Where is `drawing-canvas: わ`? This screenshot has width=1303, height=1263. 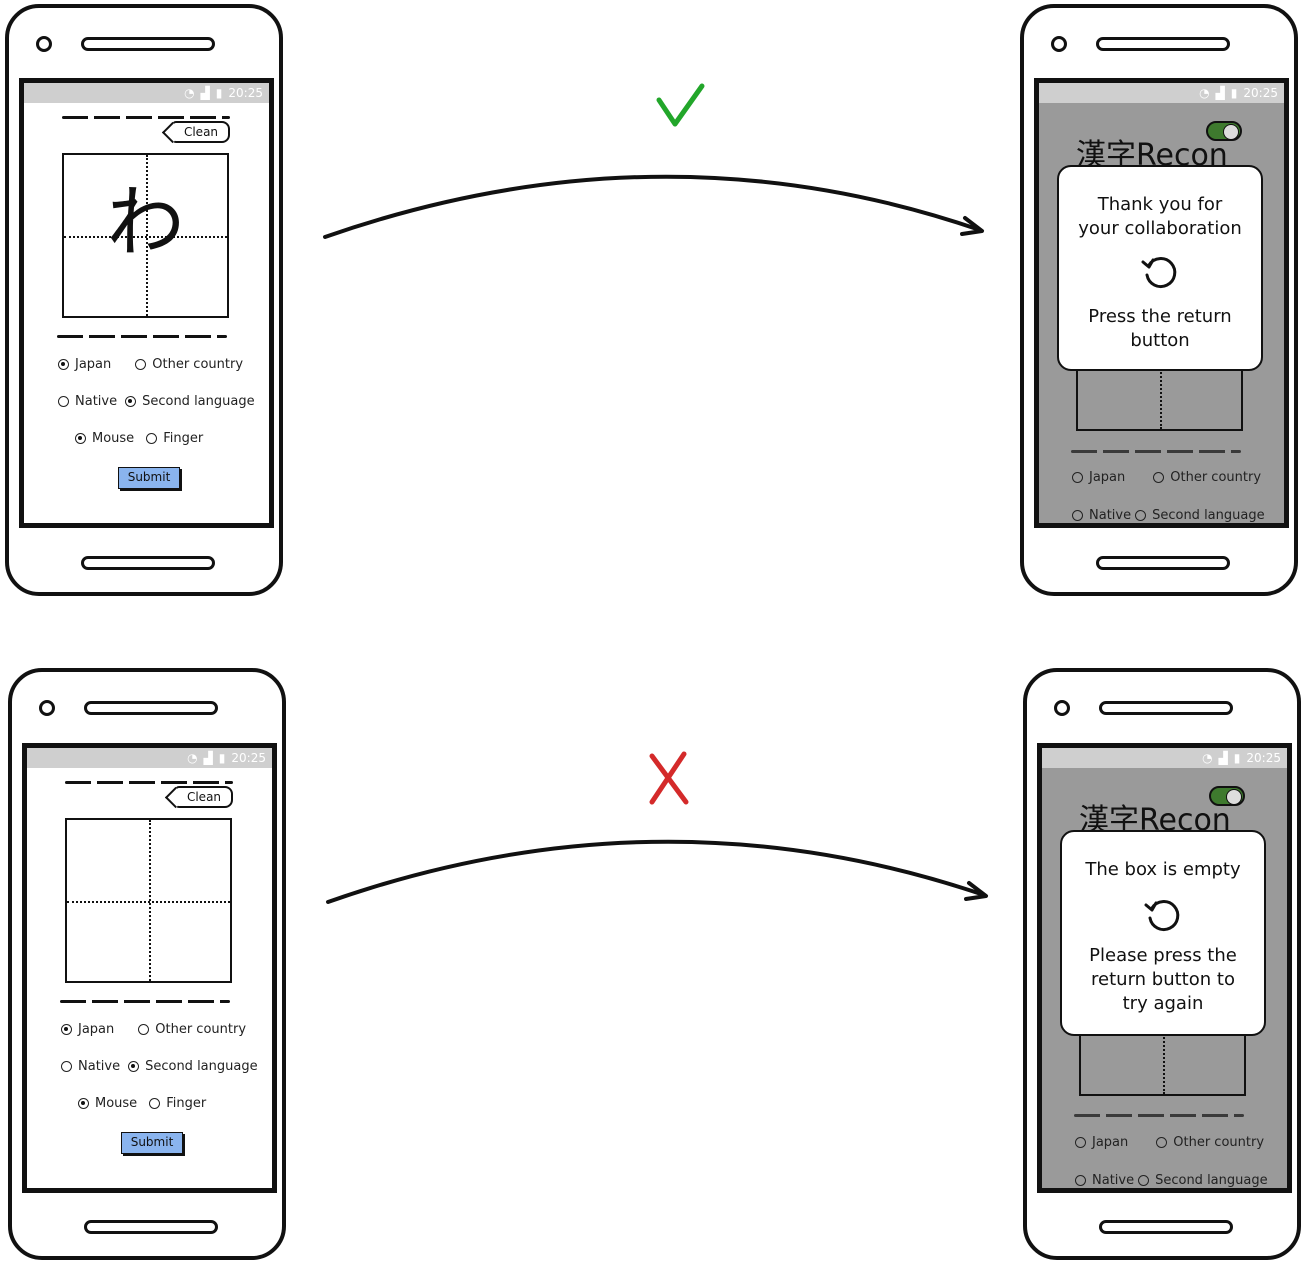
drawing-canvas: わ is located at coordinates (145, 235).